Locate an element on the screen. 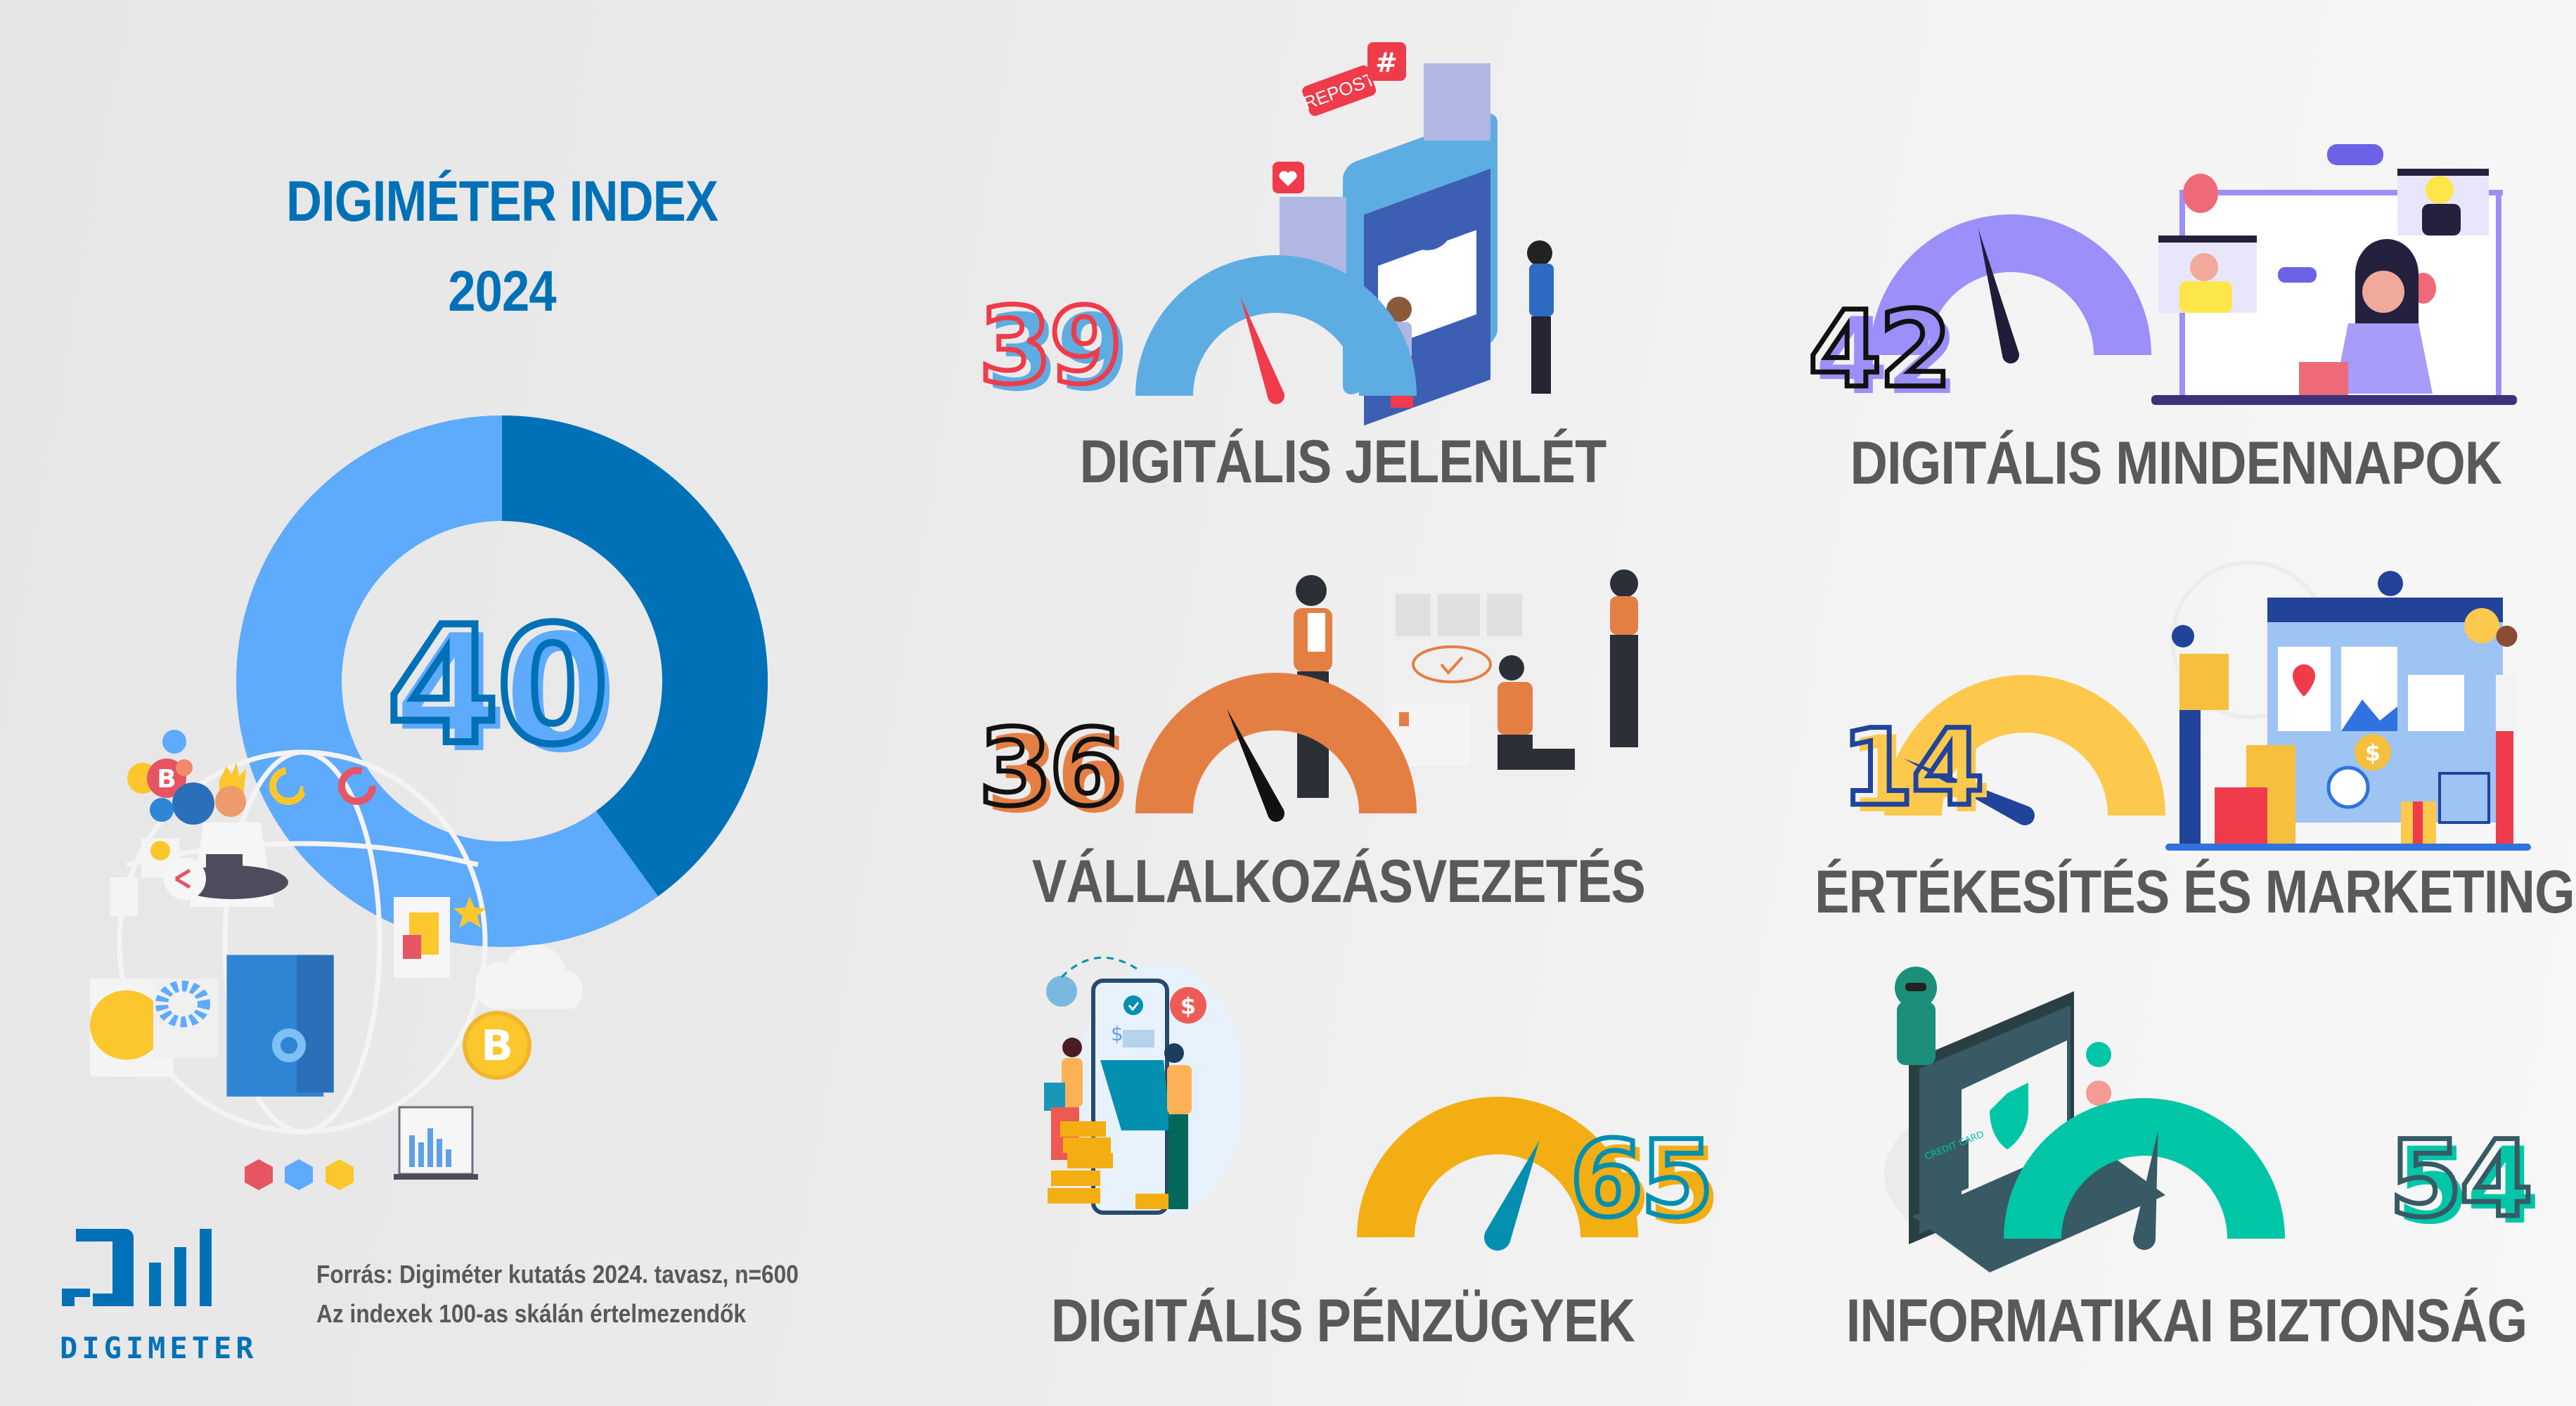 Image resolution: width=2576 pixels, height=1406 pixels. category-digitalis-jelenlet: REPOST # 39 39 DIGITÁLIS JELENLÉT is located at coordinates (1321, 267).